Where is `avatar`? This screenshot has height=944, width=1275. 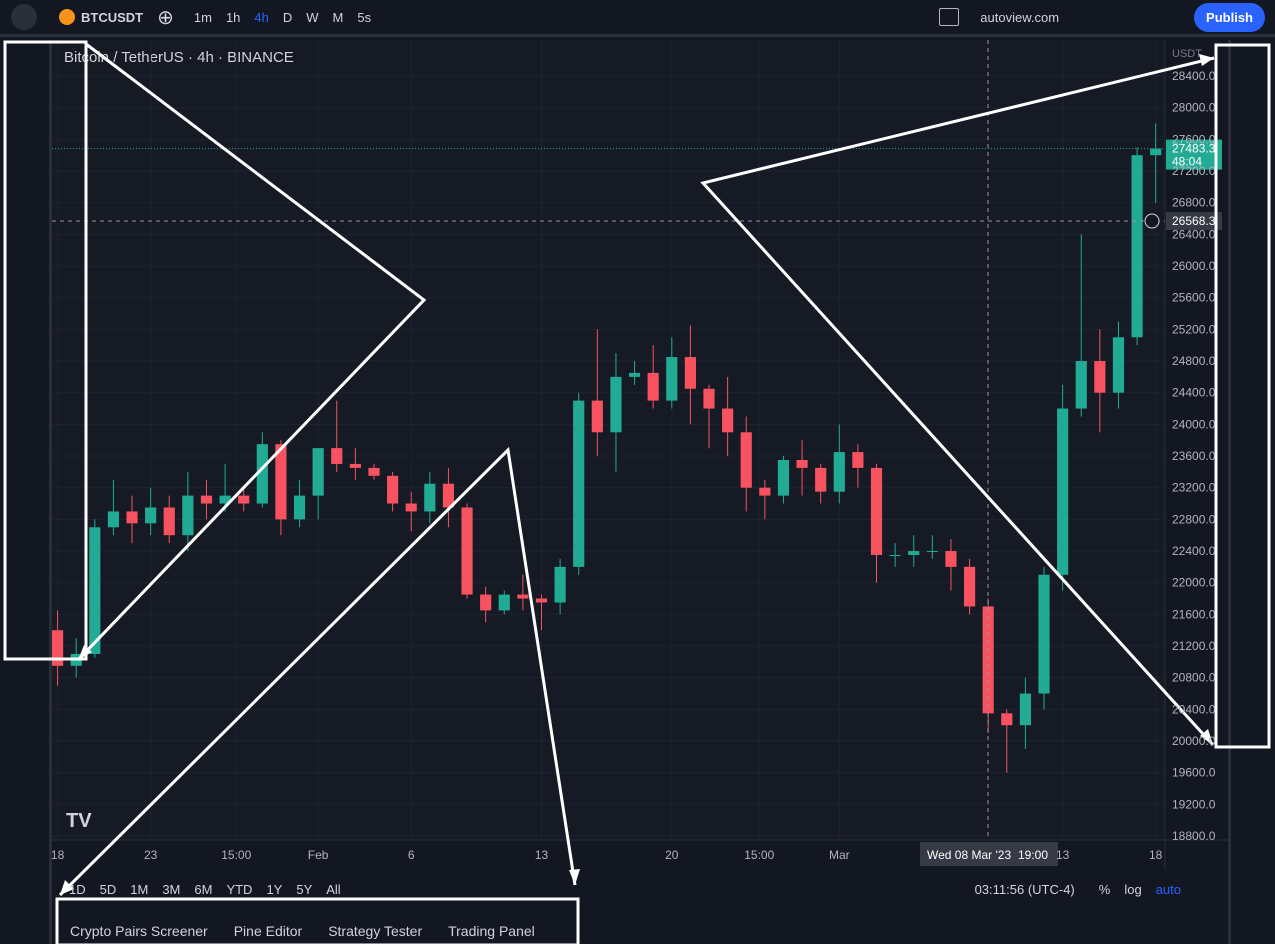 avatar is located at coordinates (24, 17).